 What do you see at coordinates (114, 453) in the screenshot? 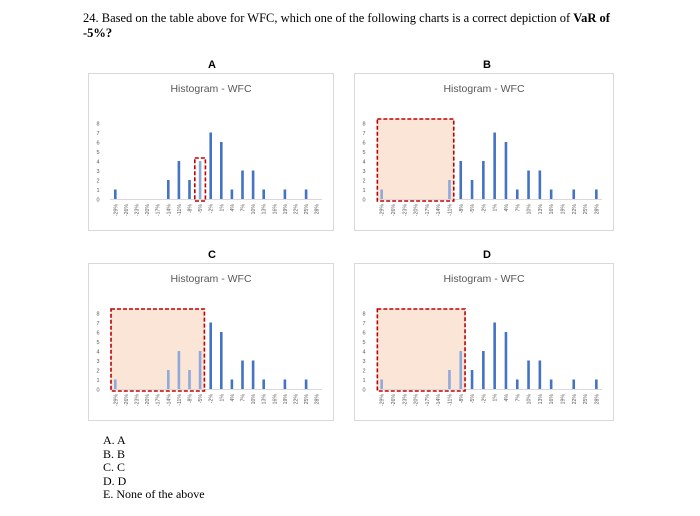
I see `option-b: B. B` at bounding box center [114, 453].